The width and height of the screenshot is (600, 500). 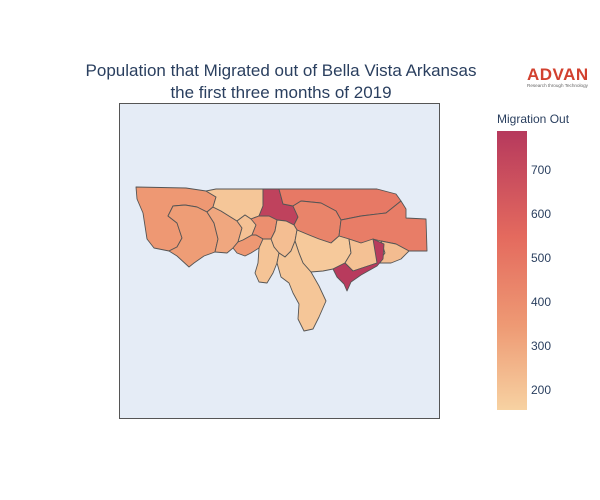 I want to click on logo-tagline: Research through Technology, so click(x=557, y=85).